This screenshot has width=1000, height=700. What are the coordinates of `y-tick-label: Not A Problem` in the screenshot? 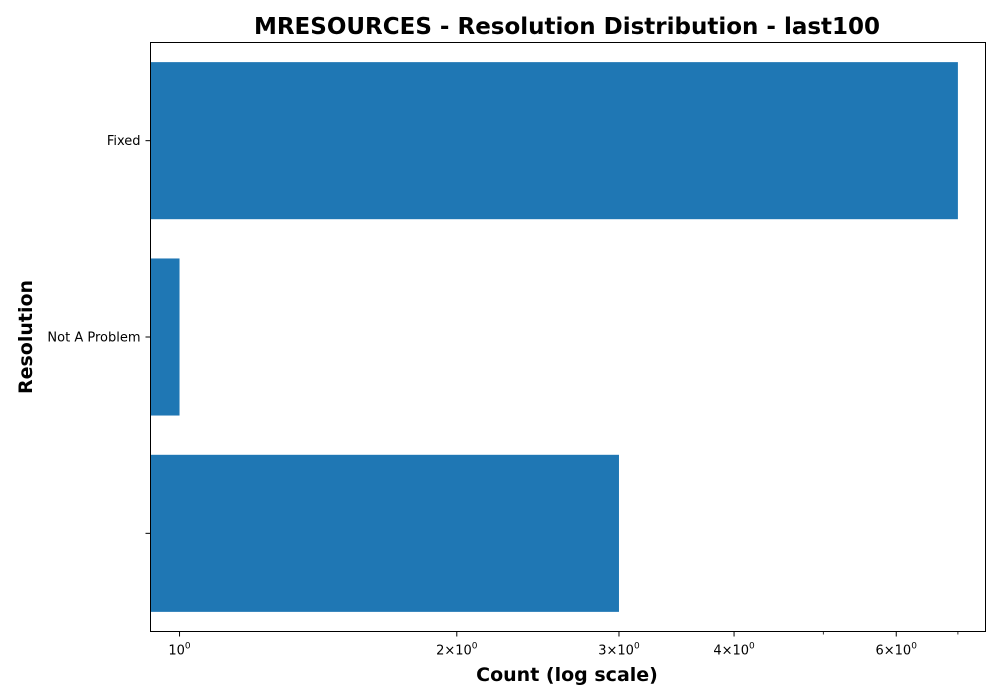 It's located at (93, 338).